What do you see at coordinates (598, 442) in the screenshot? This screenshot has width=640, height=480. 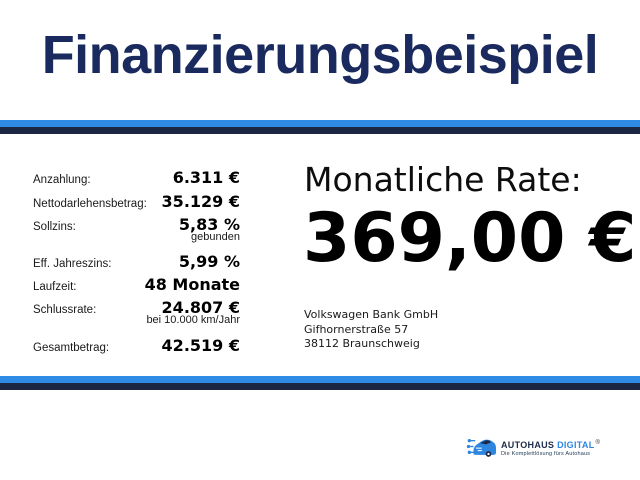 I see `registered-trademark-icon: ®` at bounding box center [598, 442].